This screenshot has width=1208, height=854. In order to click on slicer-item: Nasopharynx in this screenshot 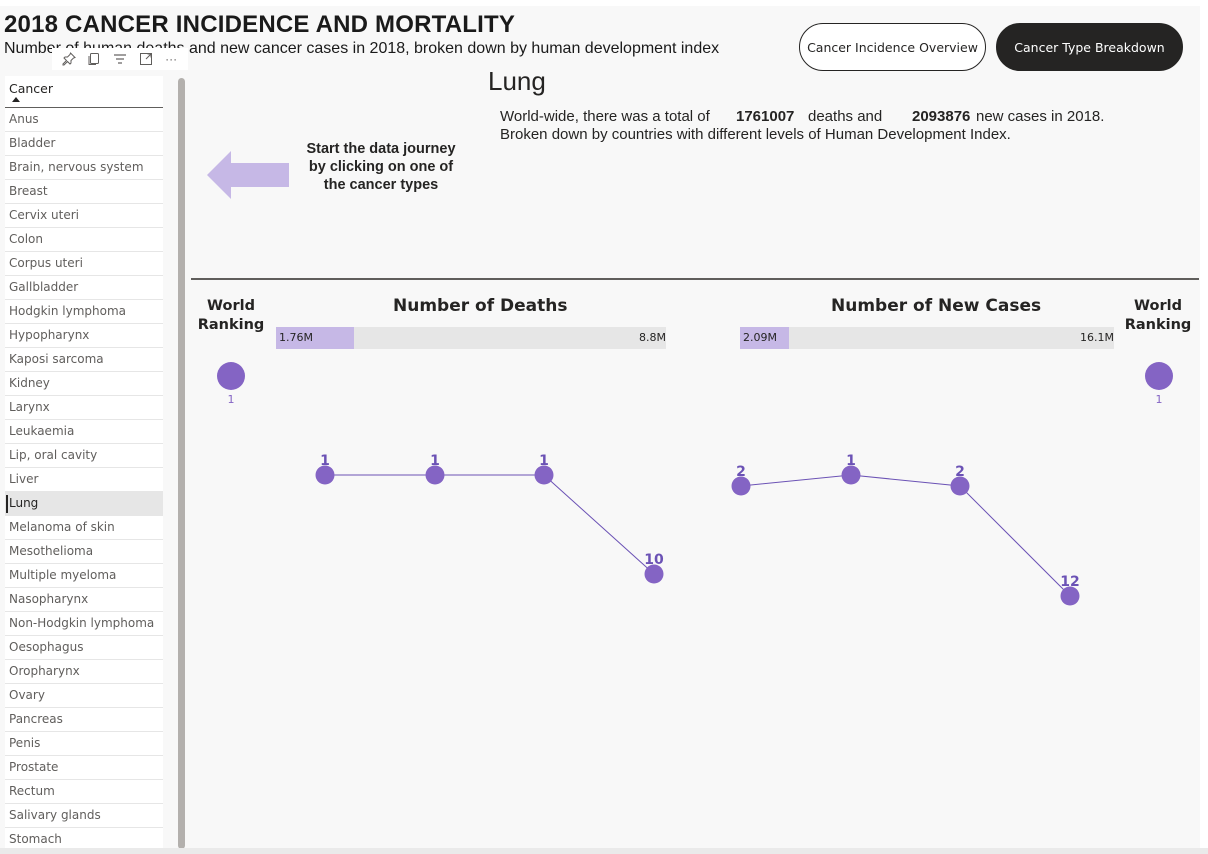, I will do `click(84, 600)`.